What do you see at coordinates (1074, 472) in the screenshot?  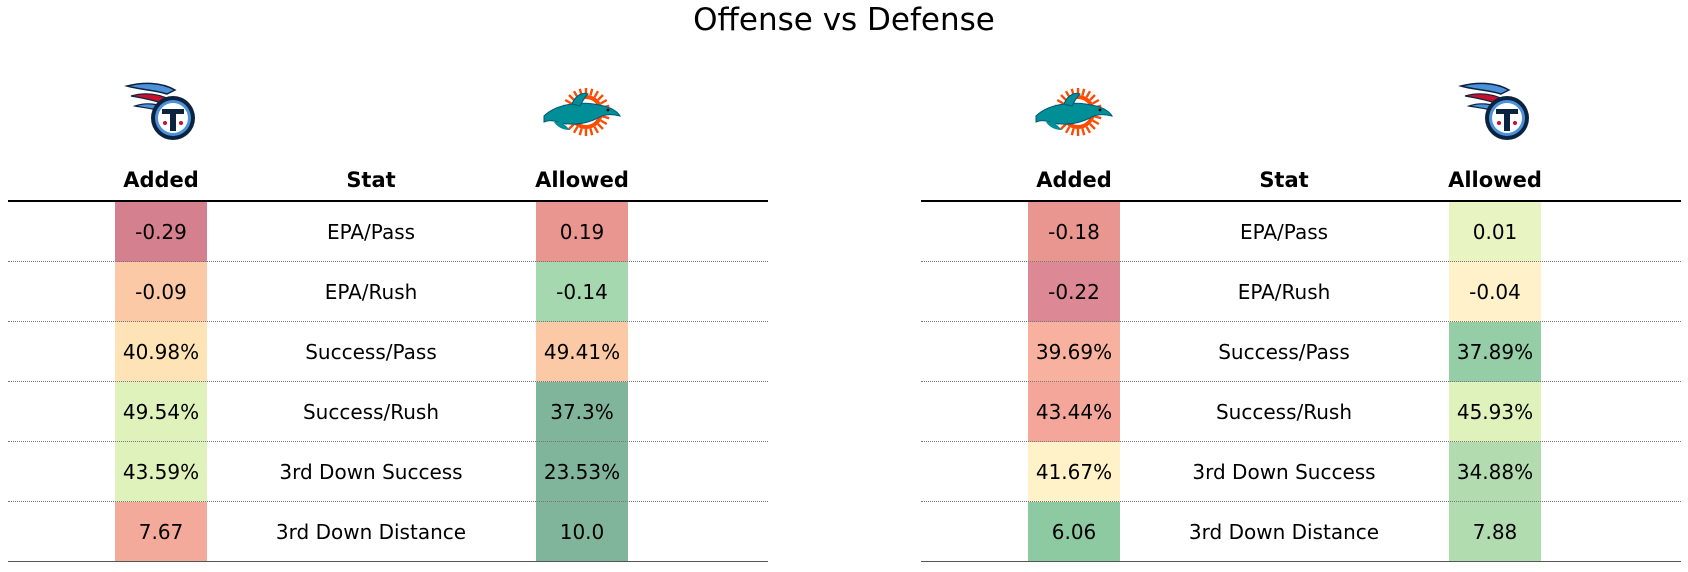 I see `added-cell: 41.67%` at bounding box center [1074, 472].